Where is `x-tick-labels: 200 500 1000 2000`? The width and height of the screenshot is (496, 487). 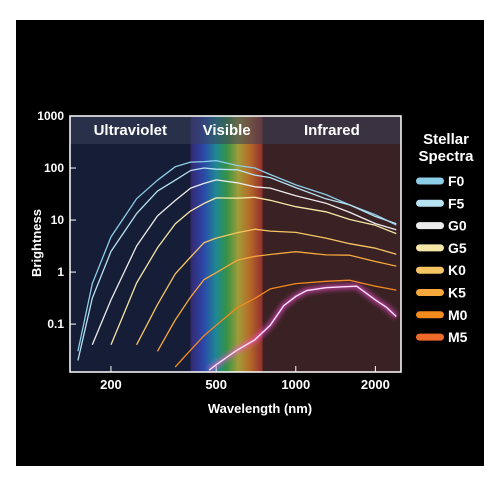 x-tick-labels: 200 500 1000 2000 is located at coordinates (245, 384).